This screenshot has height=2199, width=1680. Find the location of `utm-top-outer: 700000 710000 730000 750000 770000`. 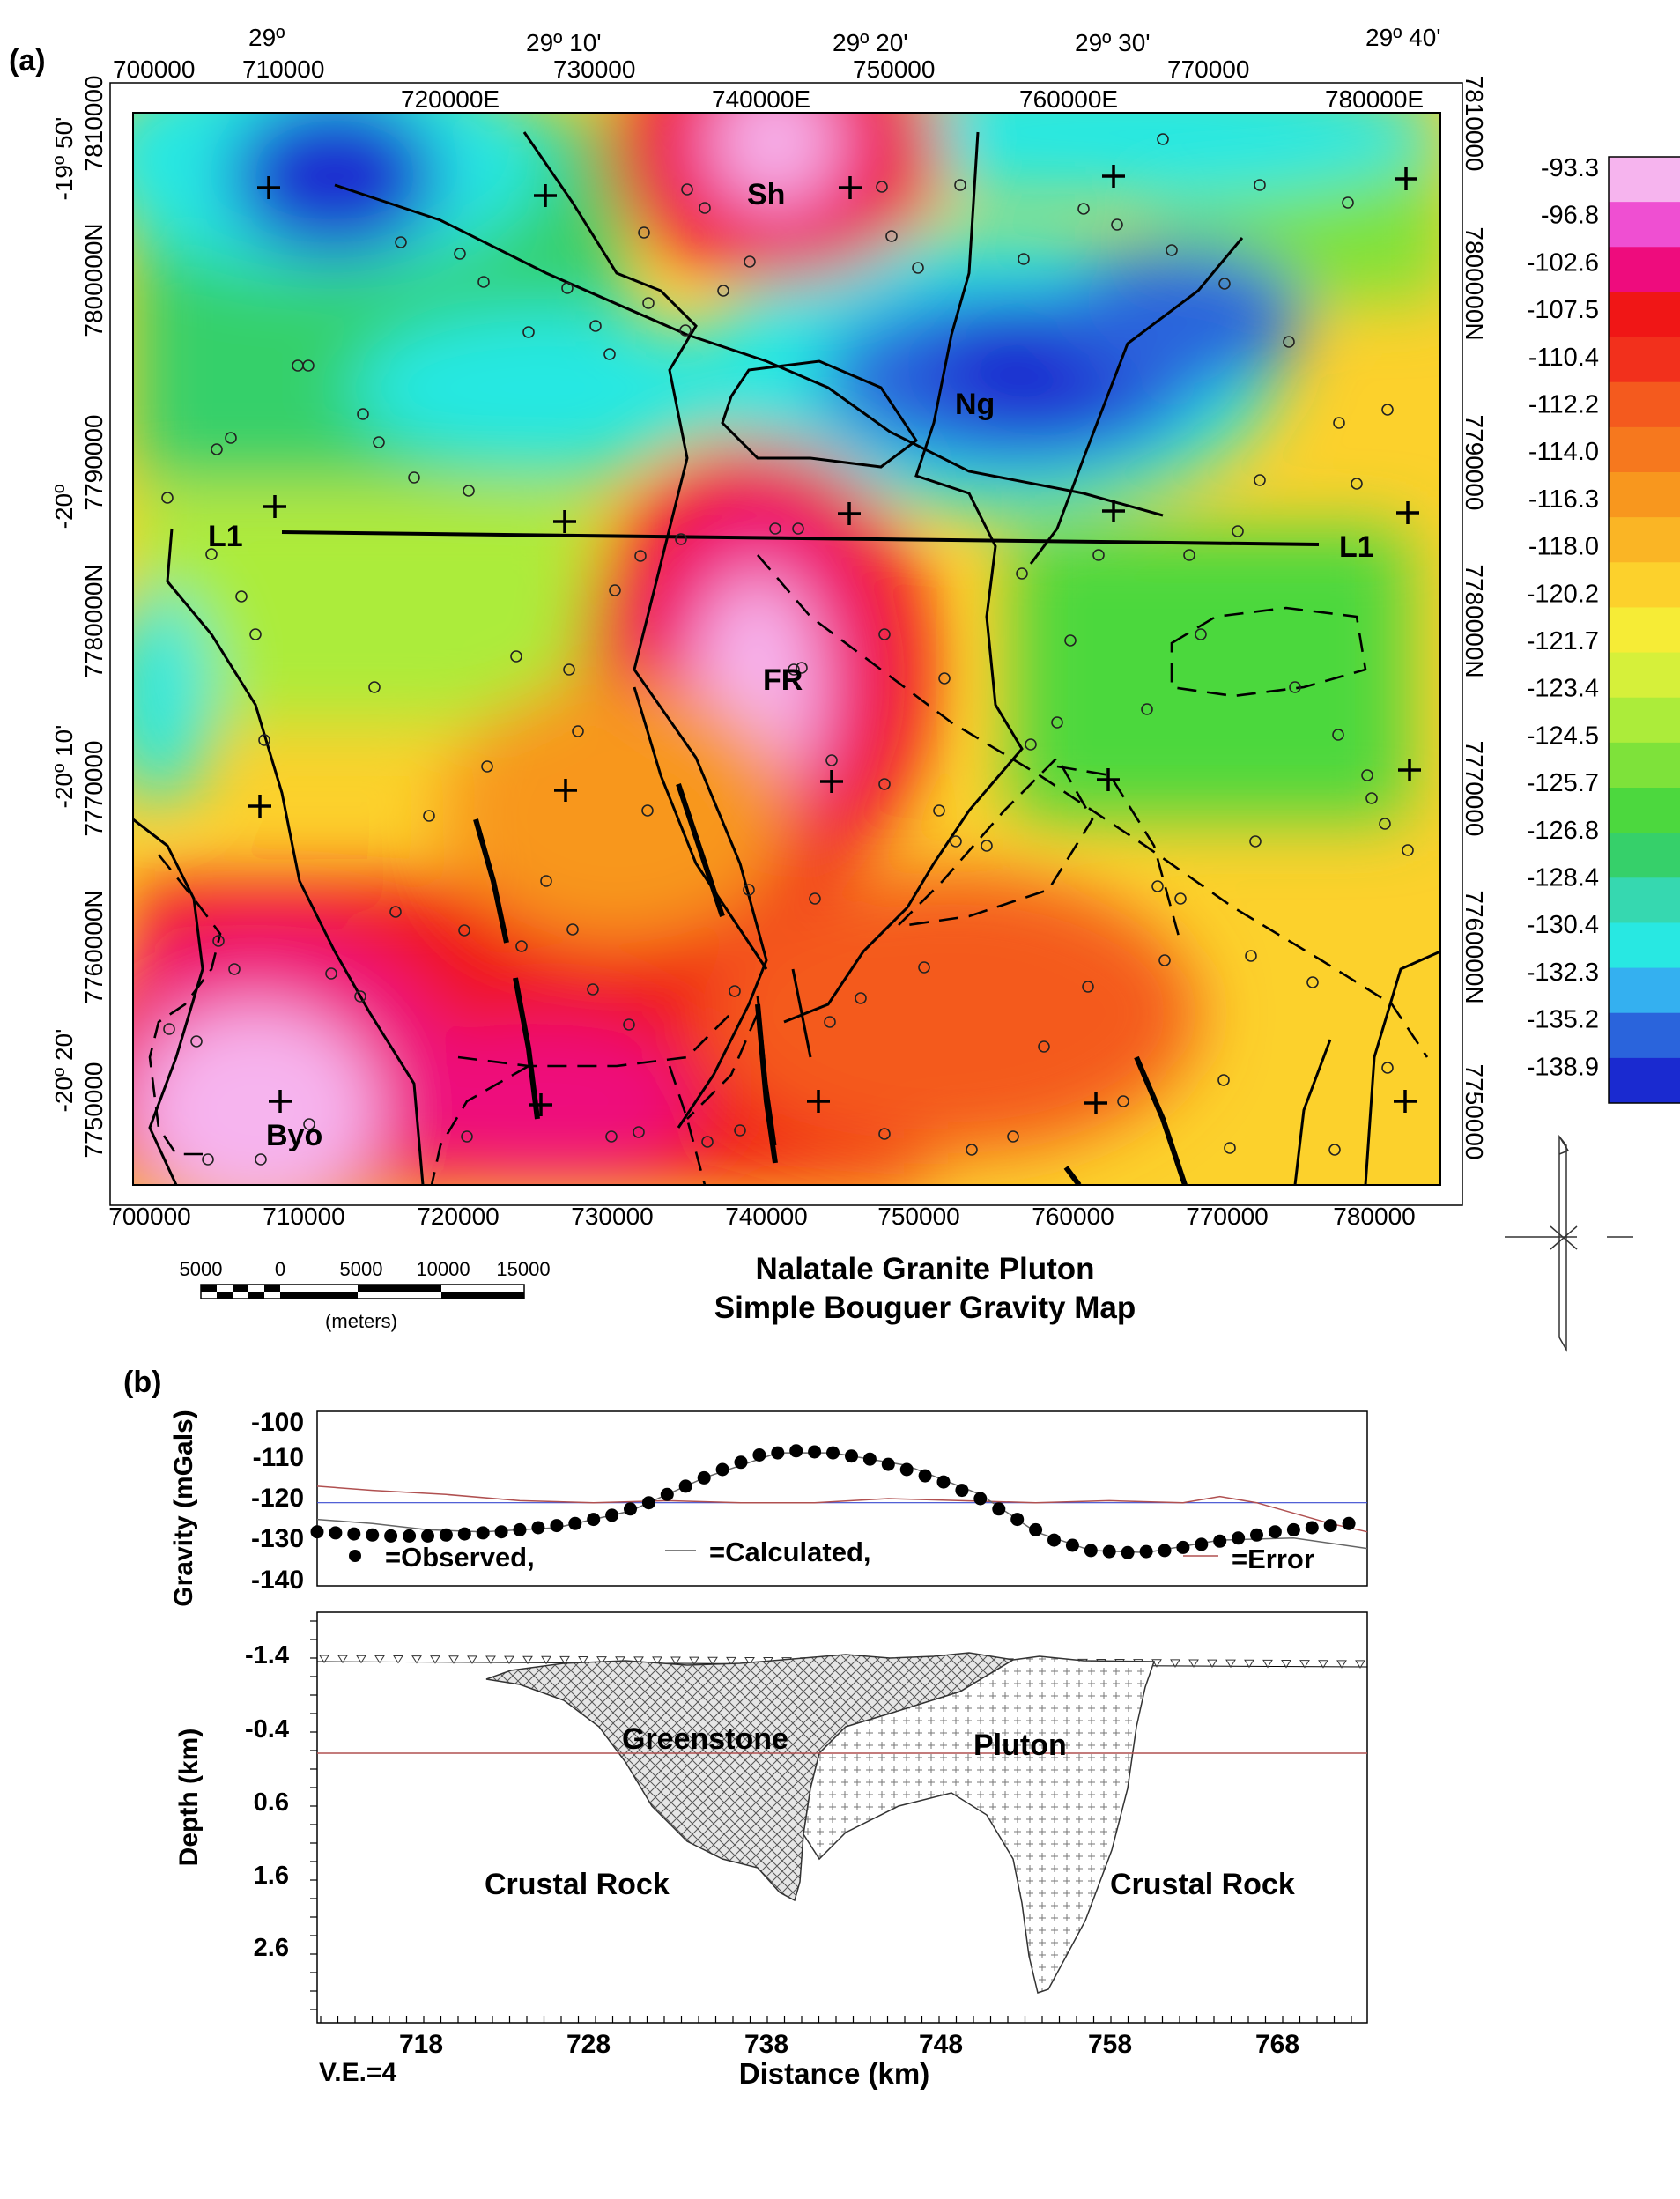

utm-top-outer: 700000 710000 730000 750000 770000 is located at coordinates (681, 70).